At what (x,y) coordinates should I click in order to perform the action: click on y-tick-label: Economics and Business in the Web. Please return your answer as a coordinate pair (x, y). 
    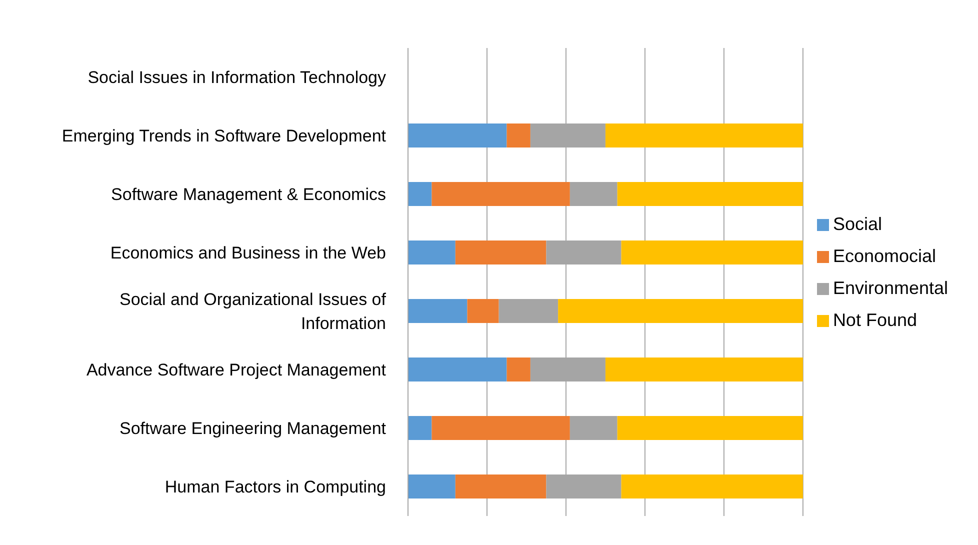
    Looking at the image, I should click on (248, 253).